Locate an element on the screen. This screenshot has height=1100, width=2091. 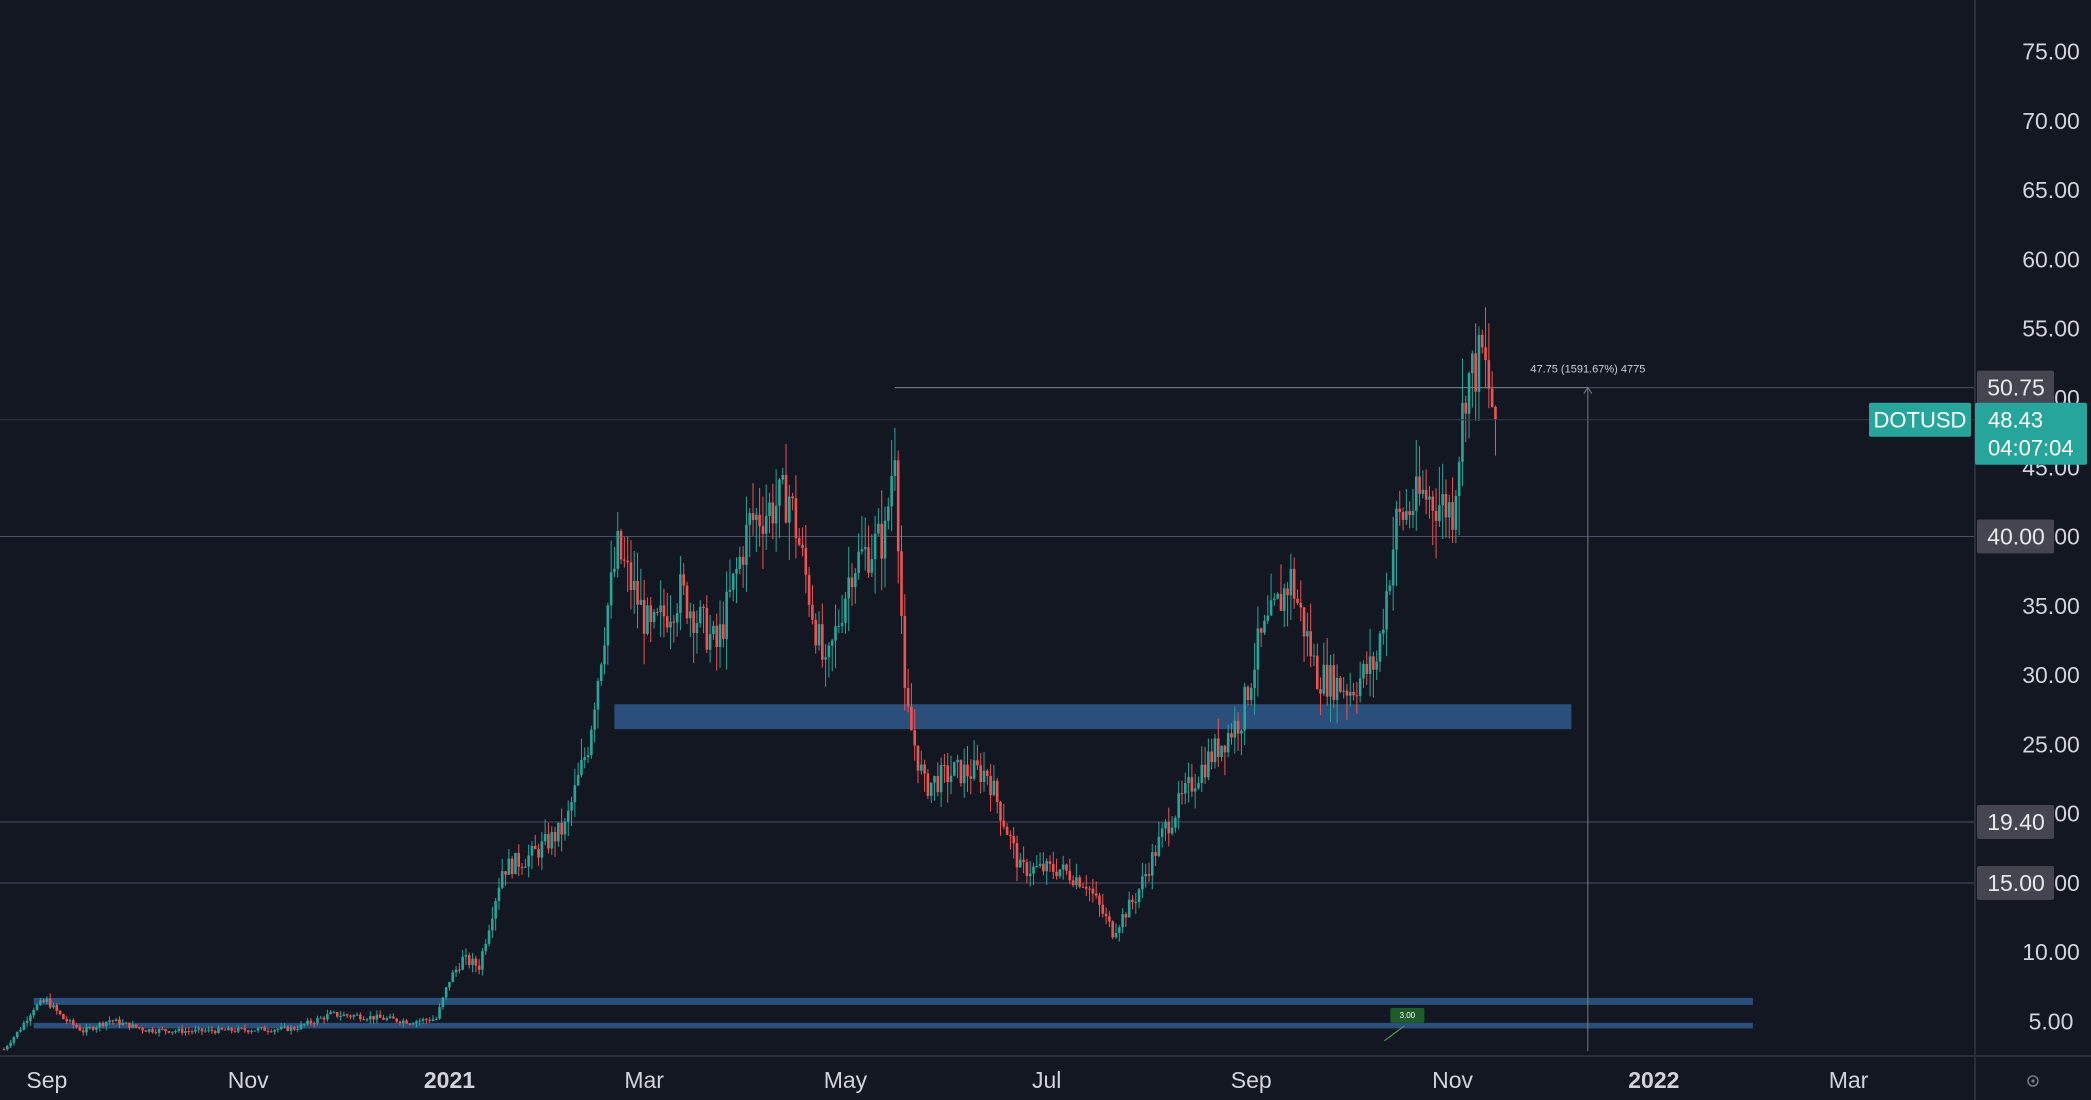
time-tick-label: 2021 is located at coordinates (449, 1080).